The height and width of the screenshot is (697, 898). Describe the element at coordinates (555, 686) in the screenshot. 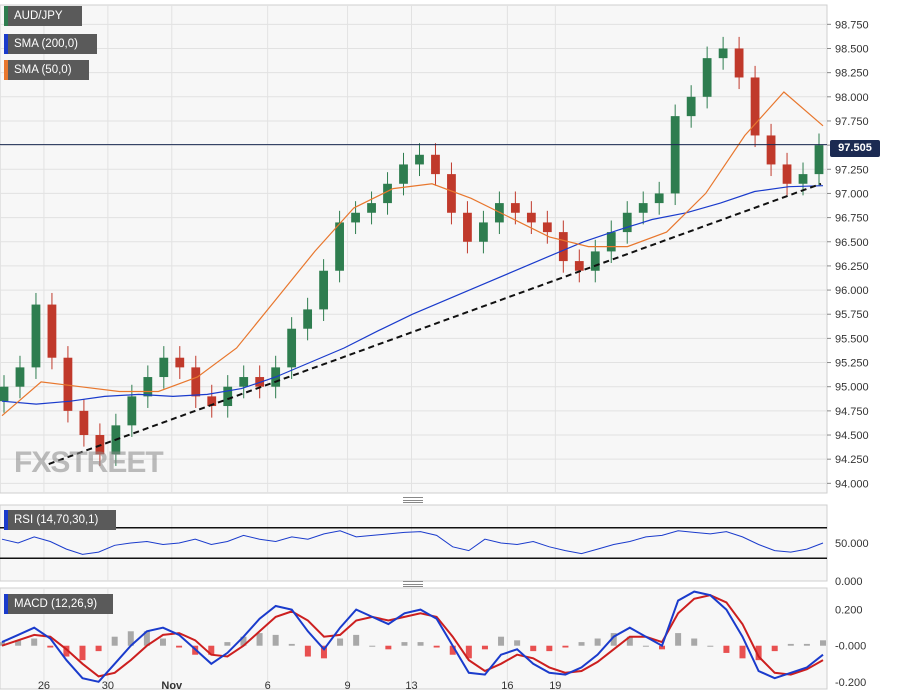

I see `x-tick-label: 19` at that location.